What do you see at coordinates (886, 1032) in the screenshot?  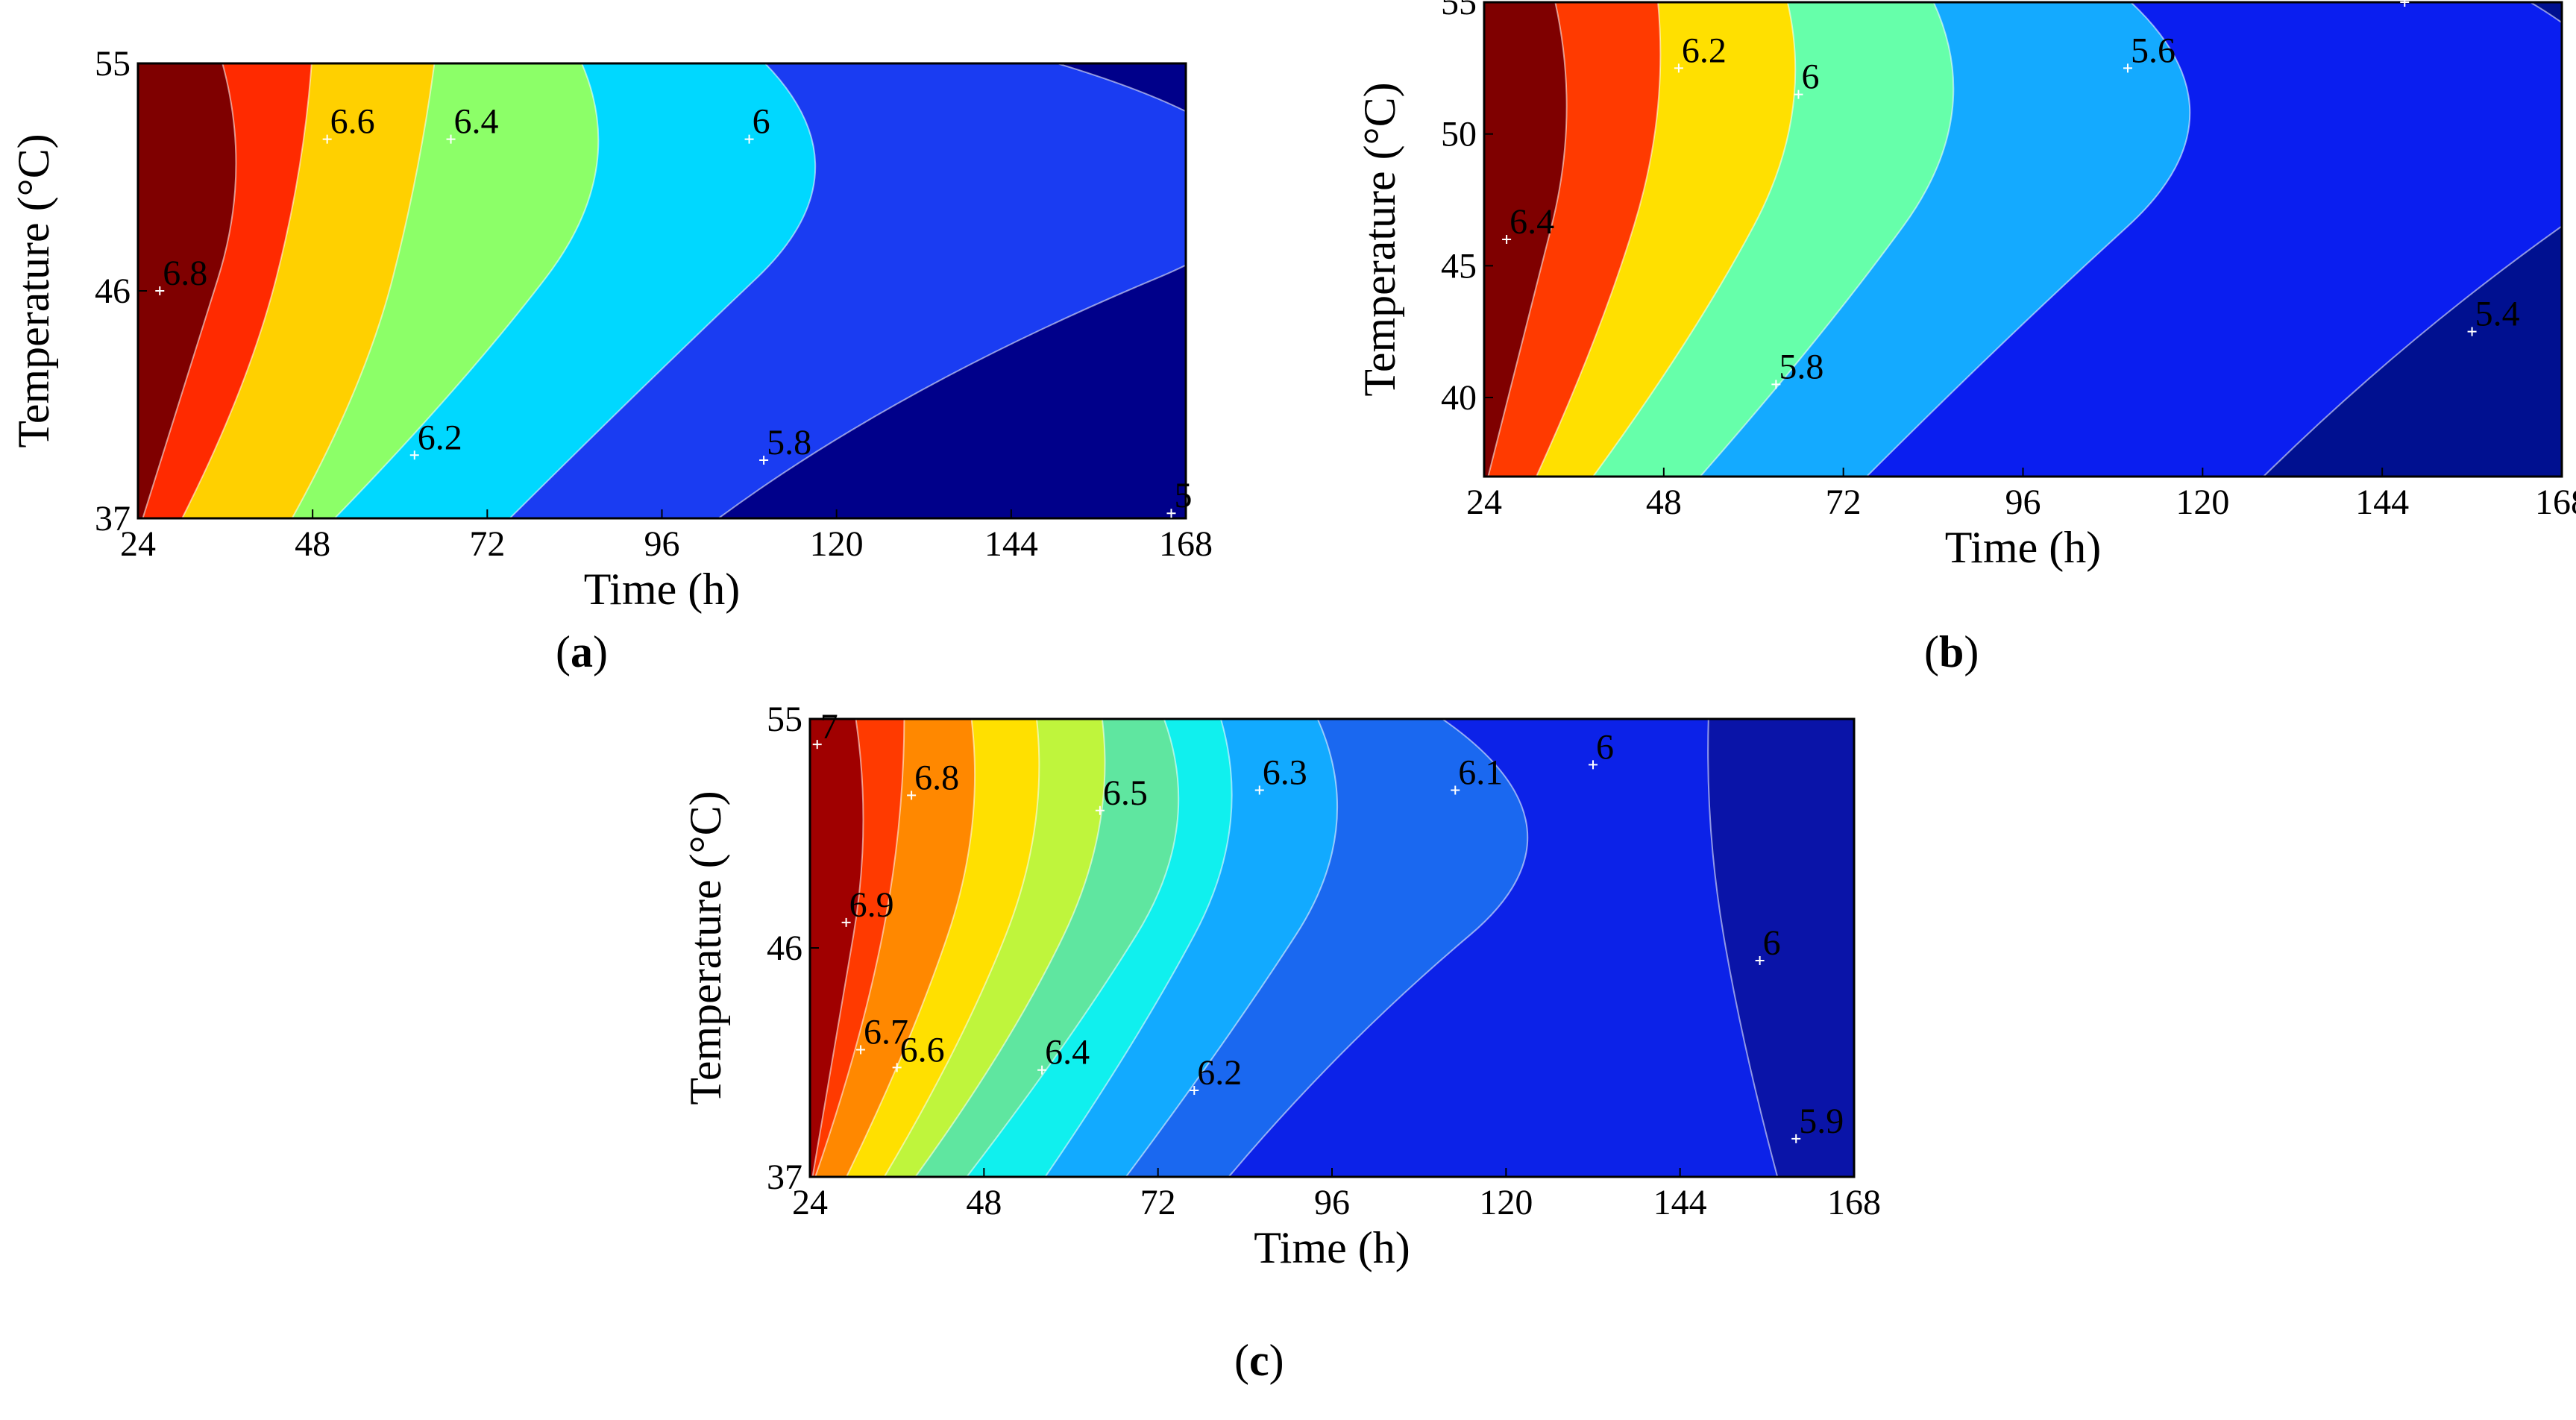 I see `contour-label: 6.7` at bounding box center [886, 1032].